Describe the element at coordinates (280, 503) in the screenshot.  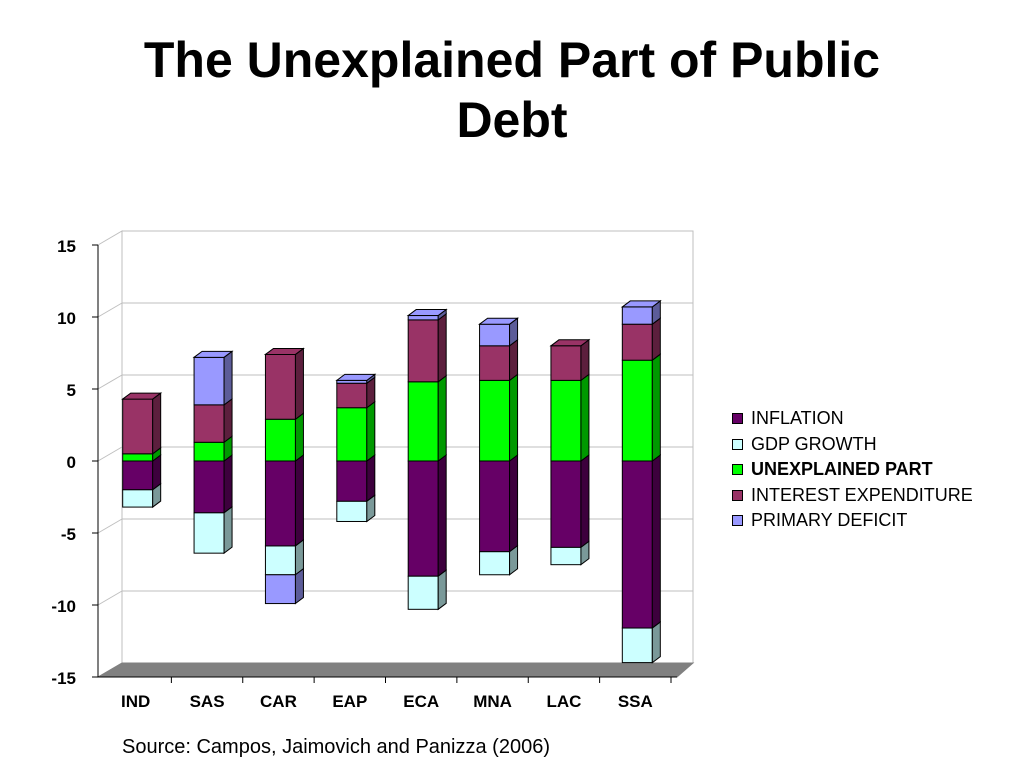
I see `bar-car-inflation` at that location.